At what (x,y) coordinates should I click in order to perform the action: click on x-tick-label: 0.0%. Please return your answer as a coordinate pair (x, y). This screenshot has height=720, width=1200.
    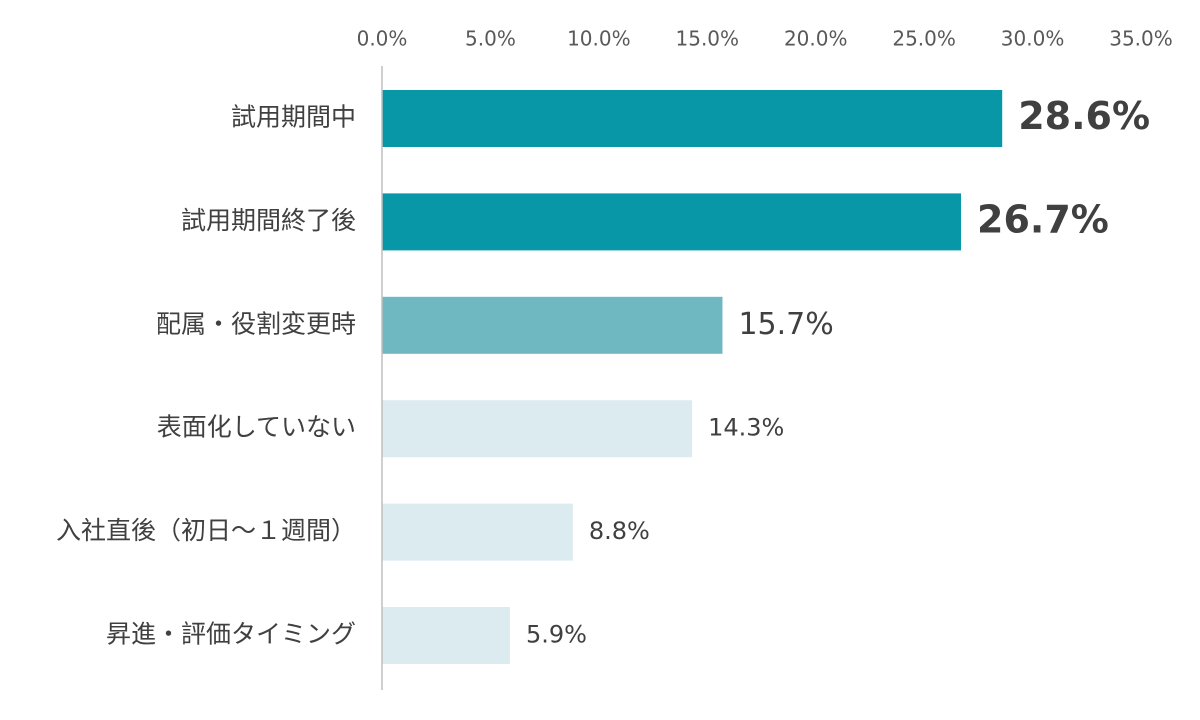
    Looking at the image, I should click on (382, 39).